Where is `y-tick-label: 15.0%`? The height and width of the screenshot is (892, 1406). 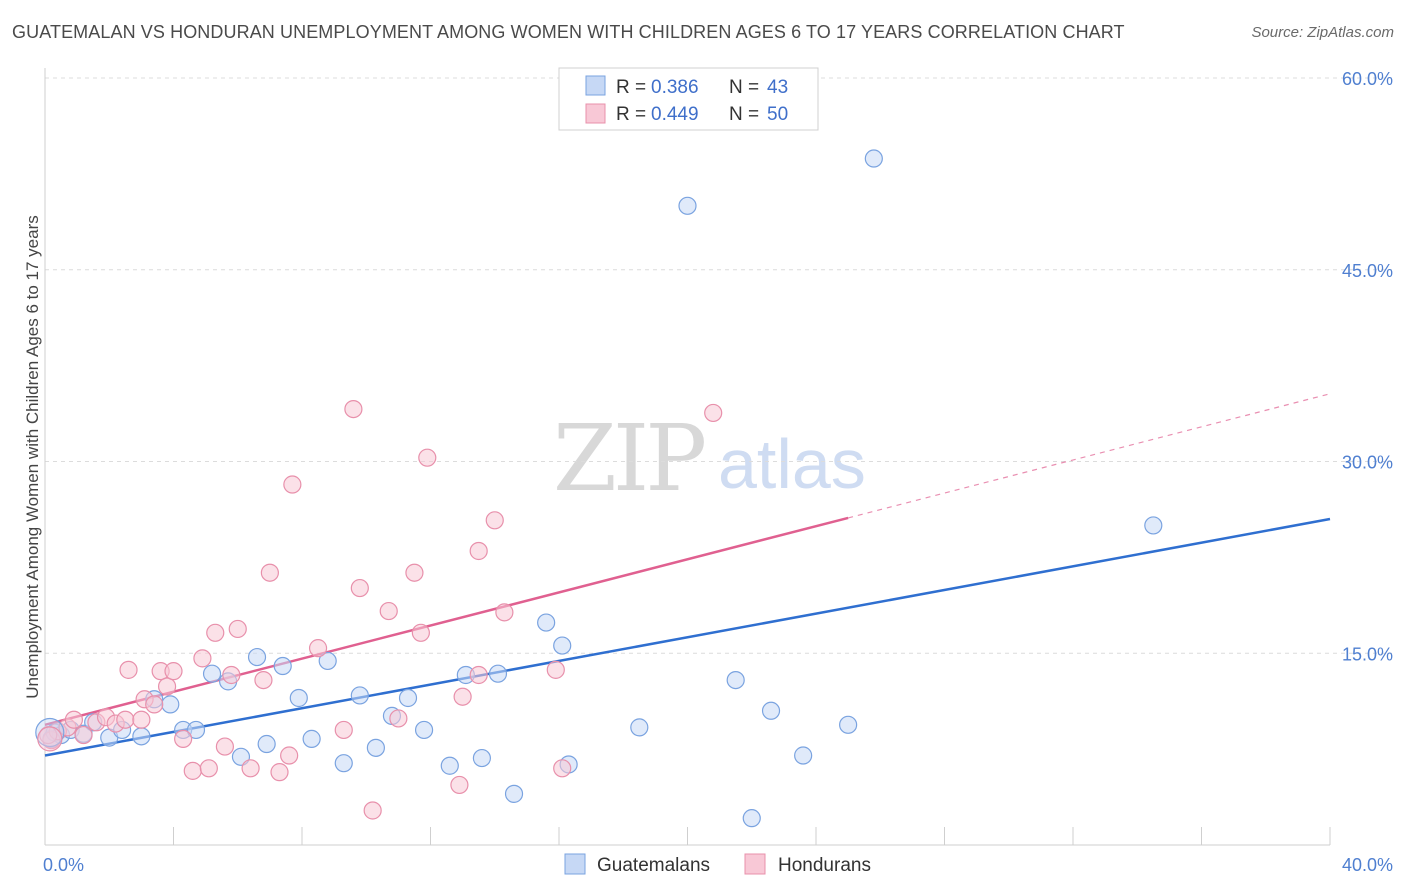
y-tick-label: 15.0% is located at coordinates (1367, 654).